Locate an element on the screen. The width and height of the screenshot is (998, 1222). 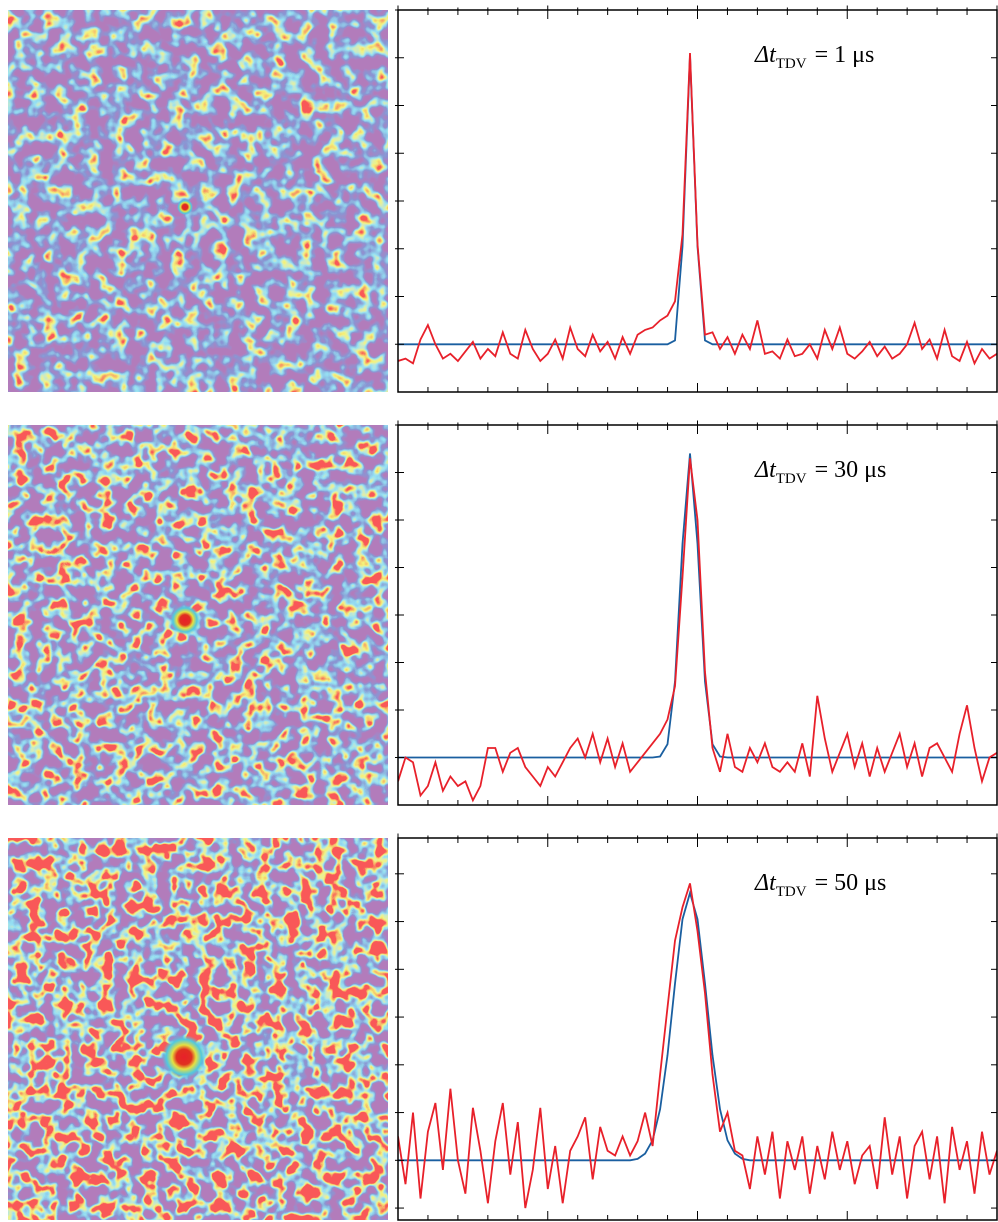
annotation: ΔtTDV = 50 μs is located at coordinates (820, 885).